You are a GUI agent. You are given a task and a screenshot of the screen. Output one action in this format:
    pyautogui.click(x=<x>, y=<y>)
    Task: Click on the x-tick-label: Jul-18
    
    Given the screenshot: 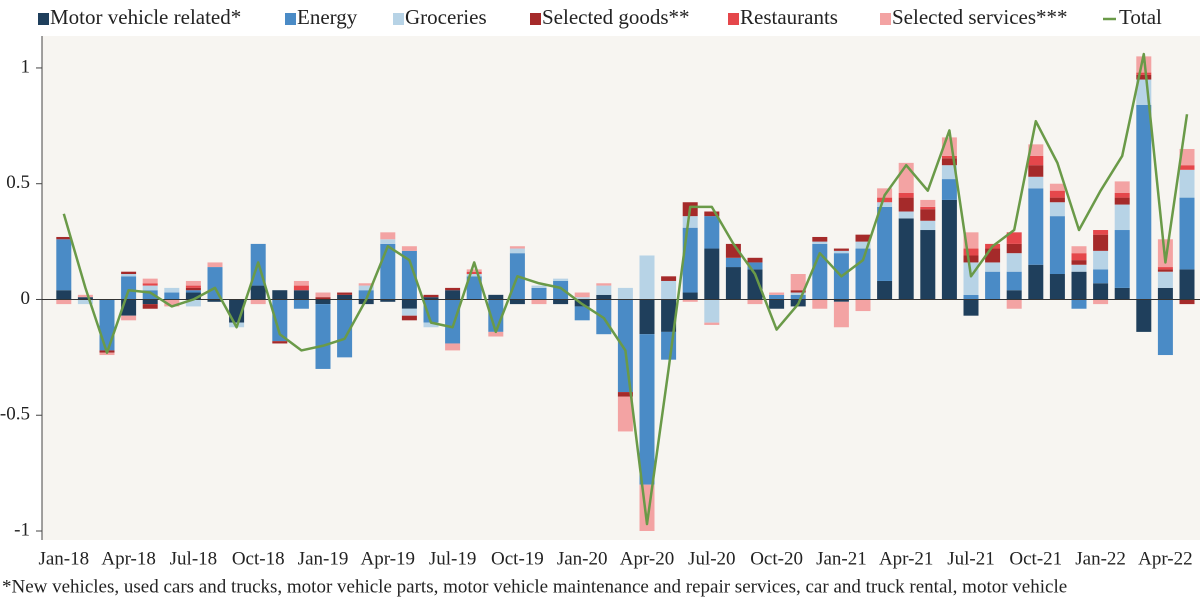 What is the action you would take?
    pyautogui.click(x=194, y=558)
    